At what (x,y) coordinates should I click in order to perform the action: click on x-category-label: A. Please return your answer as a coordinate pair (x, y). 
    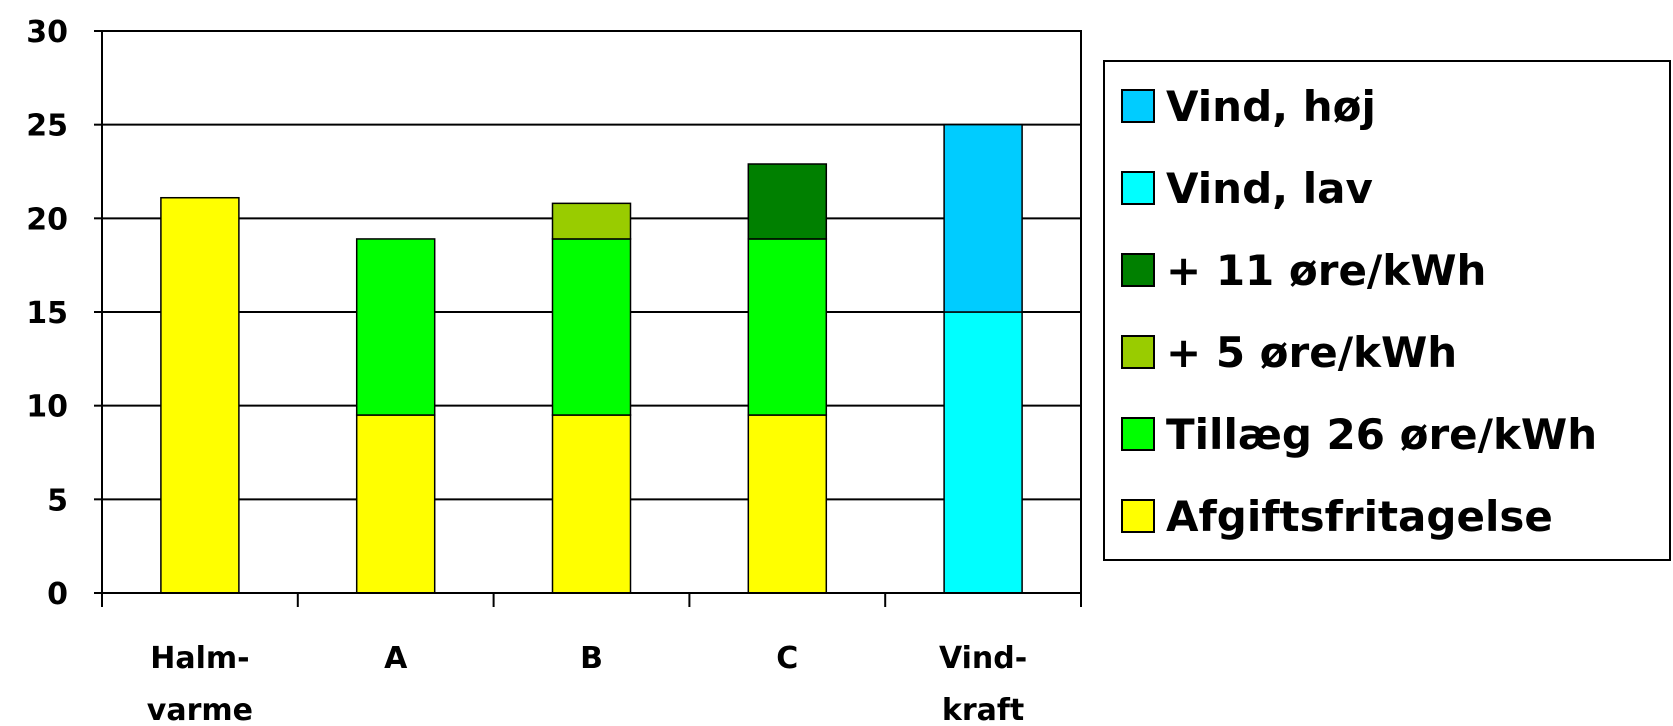
    Looking at the image, I should click on (396, 658).